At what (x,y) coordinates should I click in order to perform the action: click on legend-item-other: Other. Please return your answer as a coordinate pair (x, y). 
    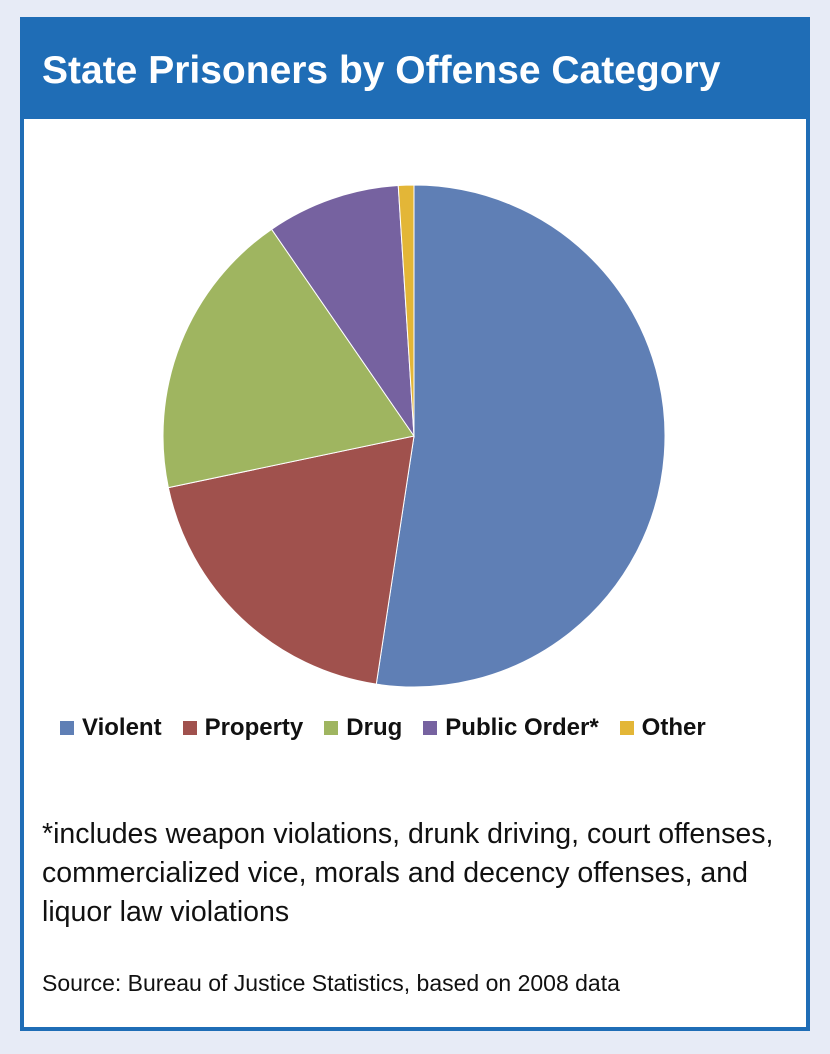
    Looking at the image, I should click on (662, 728).